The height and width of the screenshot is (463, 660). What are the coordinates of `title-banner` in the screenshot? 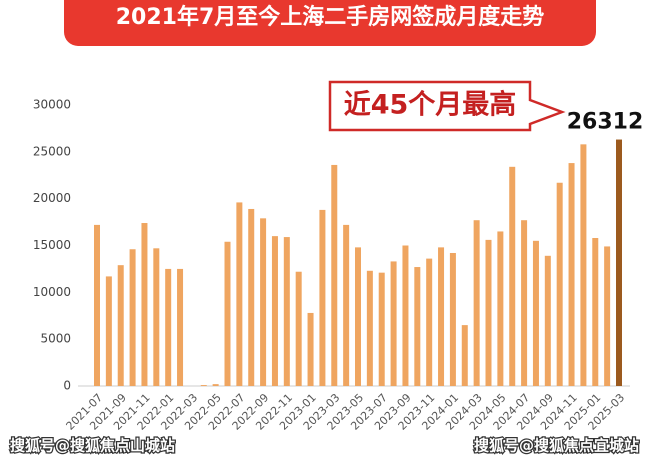 It's located at (330, 23).